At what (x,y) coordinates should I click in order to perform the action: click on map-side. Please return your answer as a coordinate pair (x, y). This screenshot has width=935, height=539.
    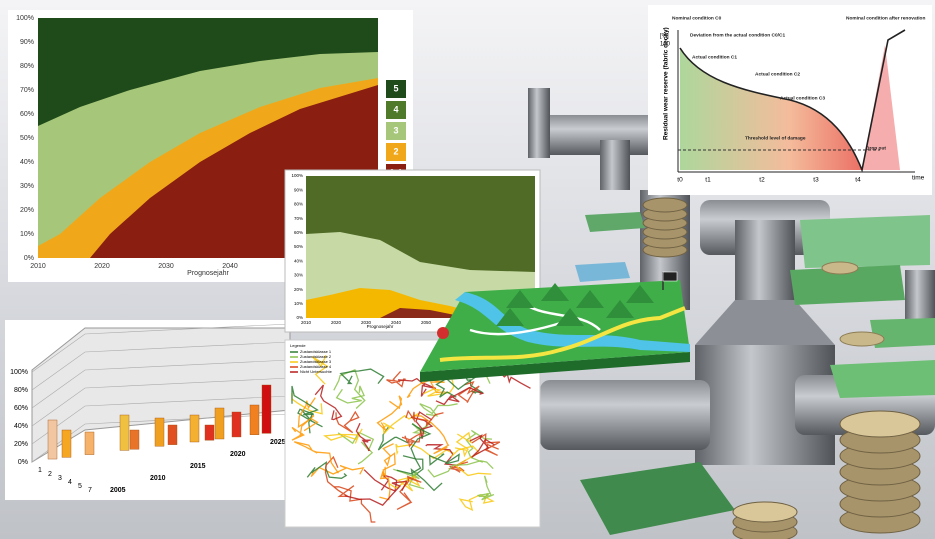
    Looking at the image, I should click on (555, 367).